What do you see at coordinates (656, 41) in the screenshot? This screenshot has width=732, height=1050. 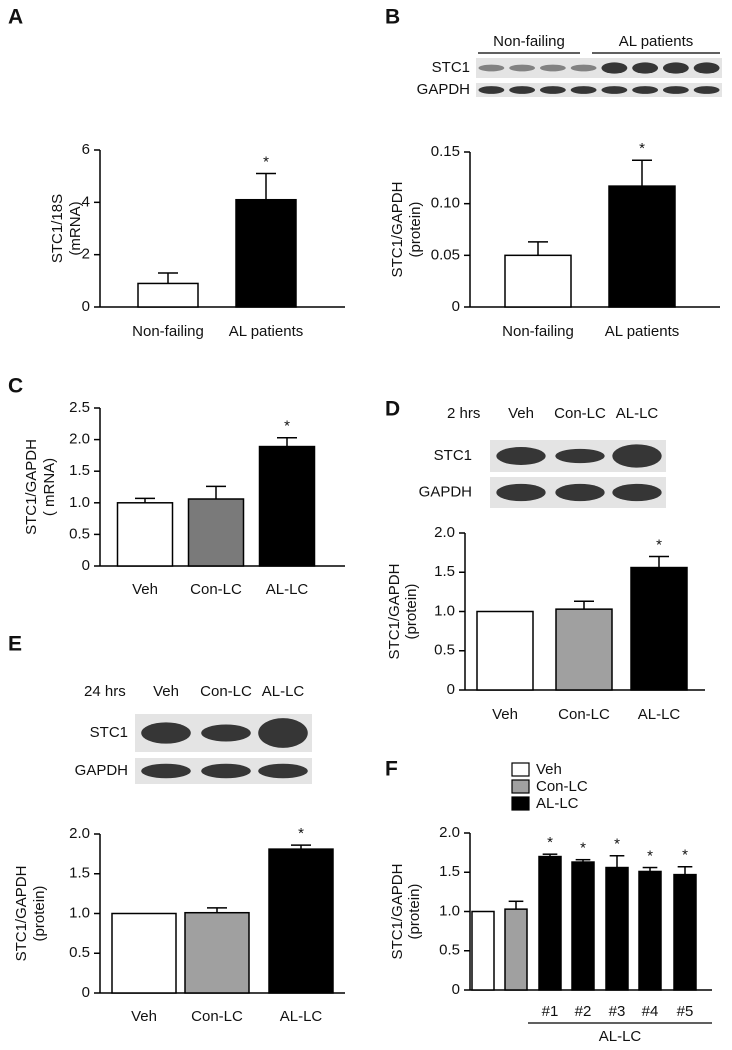 I see `blot-group-label: AL patients` at bounding box center [656, 41].